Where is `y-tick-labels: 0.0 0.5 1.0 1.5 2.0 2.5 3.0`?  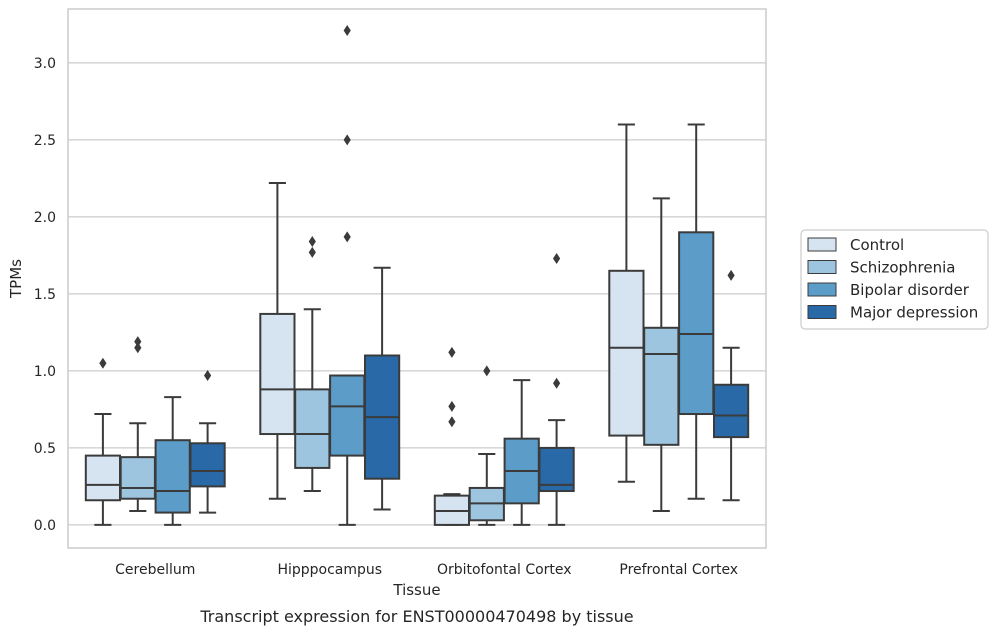 y-tick-labels: 0.0 0.5 1.0 1.5 2.0 2.5 3.0 is located at coordinates (45, 295).